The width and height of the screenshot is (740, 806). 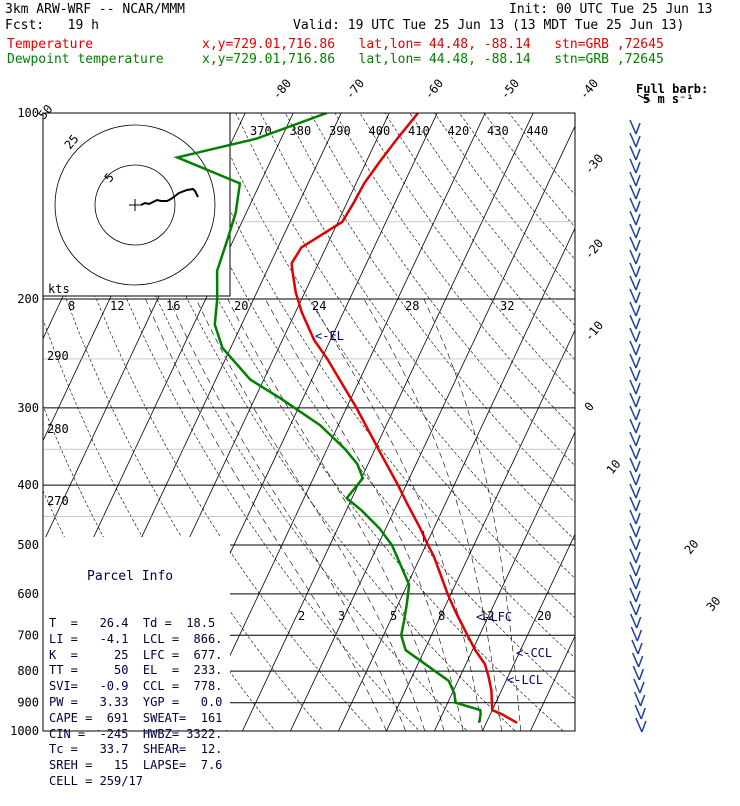 What do you see at coordinates (58, 429) in the screenshot?
I see `theta-left-label: 280` at bounding box center [58, 429].